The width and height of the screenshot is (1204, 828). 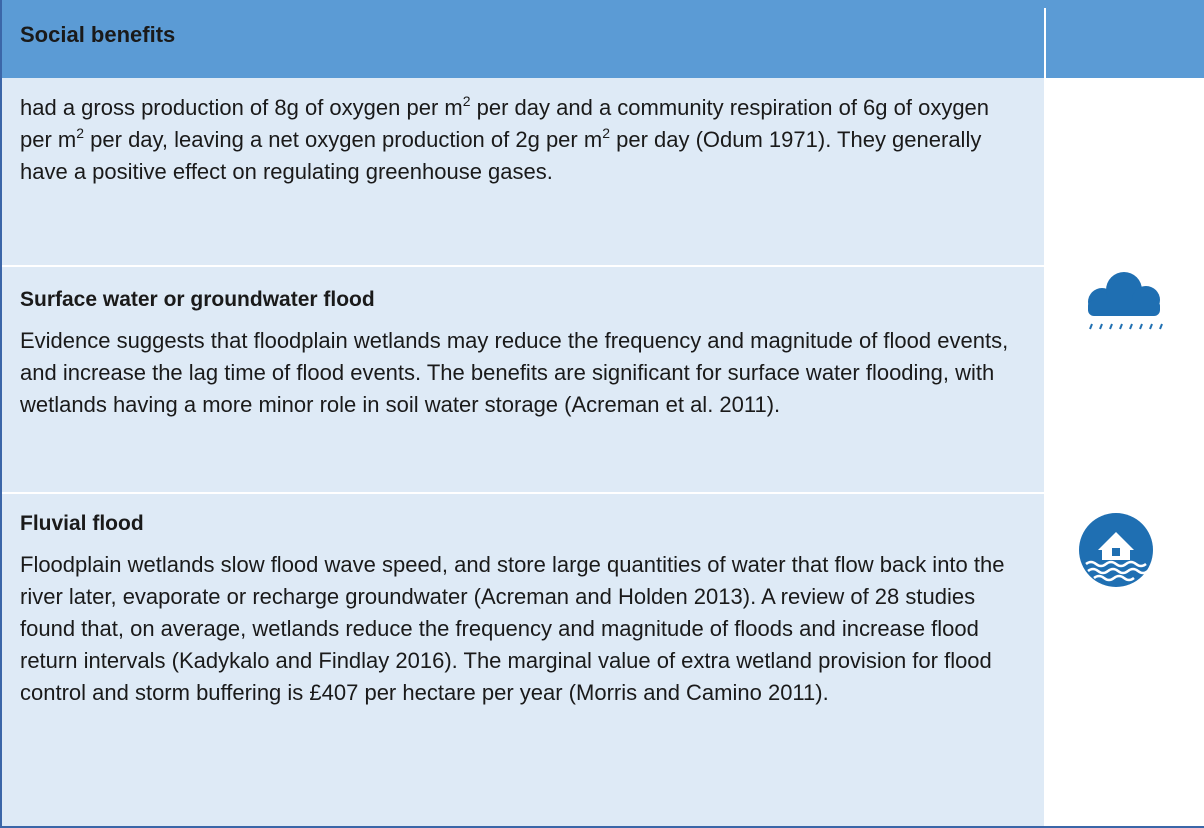 What do you see at coordinates (197, 299) in the screenshot?
I see `section-heading: Surface water or groundwater flood` at bounding box center [197, 299].